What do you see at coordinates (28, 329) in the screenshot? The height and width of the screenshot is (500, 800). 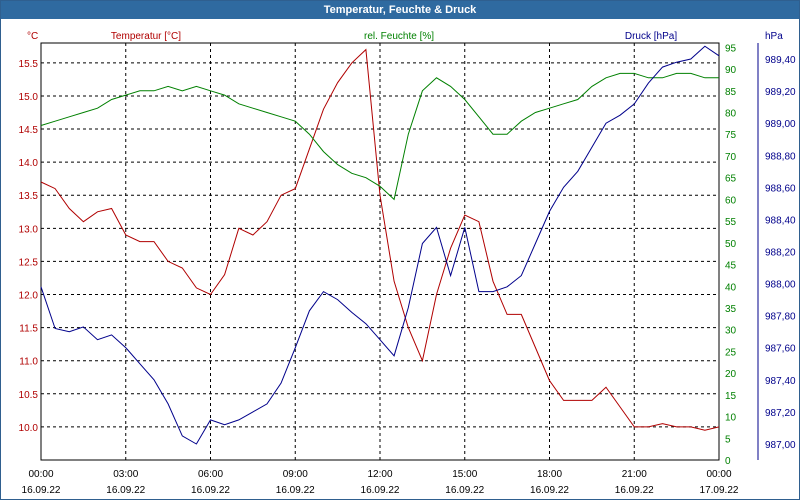 I see `temperature-tick-label: 11.5` at bounding box center [28, 329].